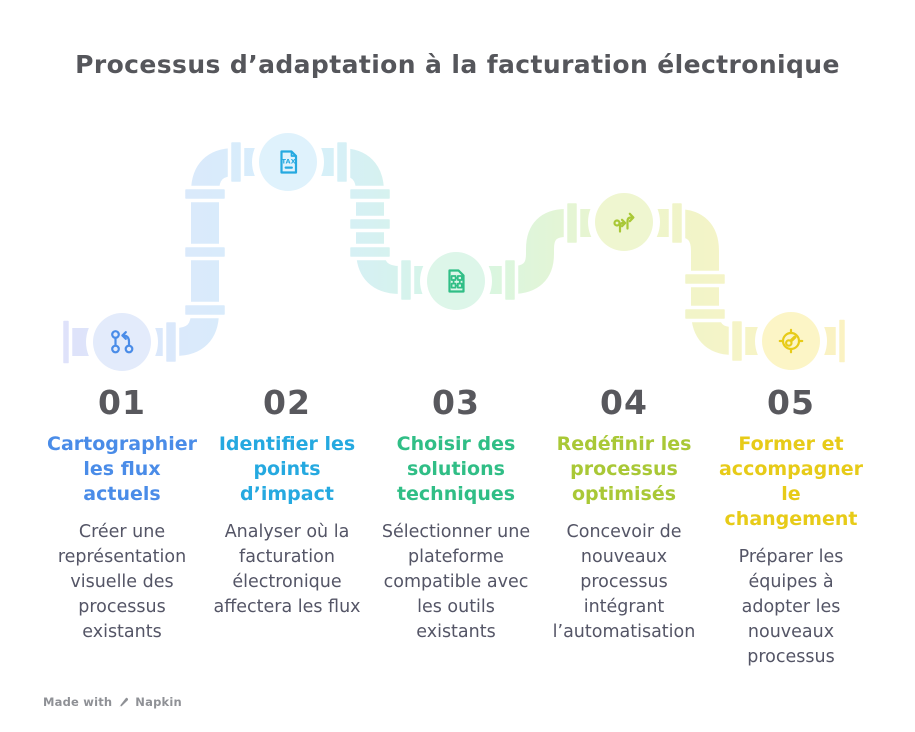 The height and width of the screenshot is (732, 915). I want to click on watermark-prefix: Made with, so click(78, 702).